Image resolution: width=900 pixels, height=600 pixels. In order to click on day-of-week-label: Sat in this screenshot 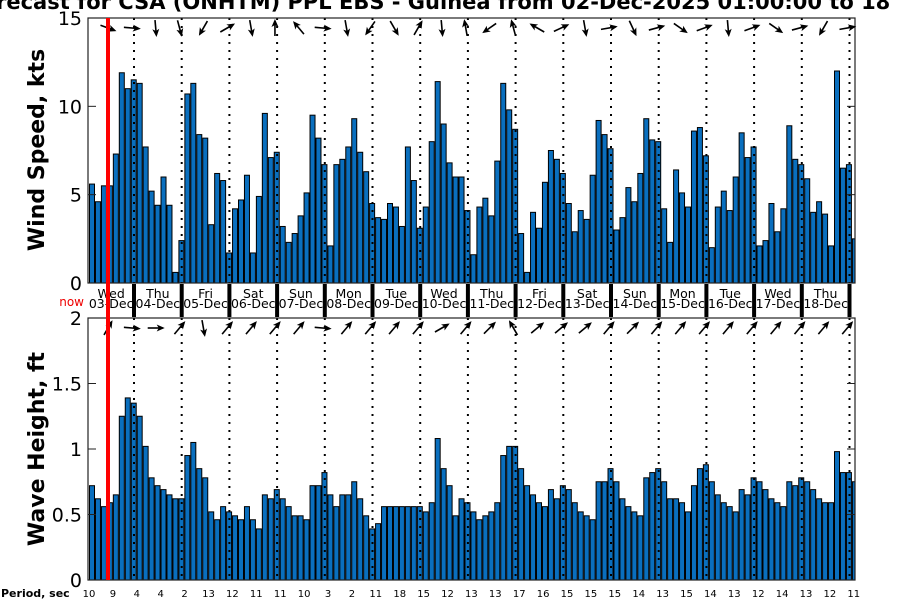, I will do `click(253, 293)`.